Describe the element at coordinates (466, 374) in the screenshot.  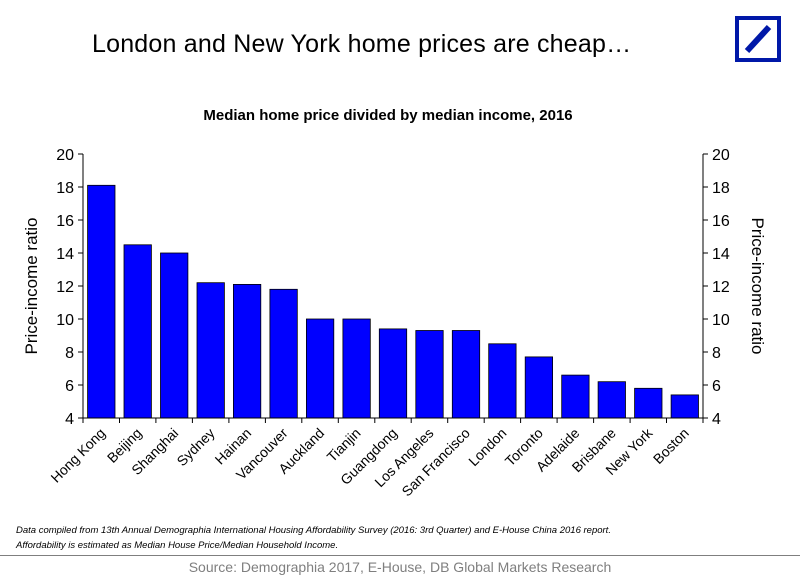
I see `bar-san-francisco` at that location.